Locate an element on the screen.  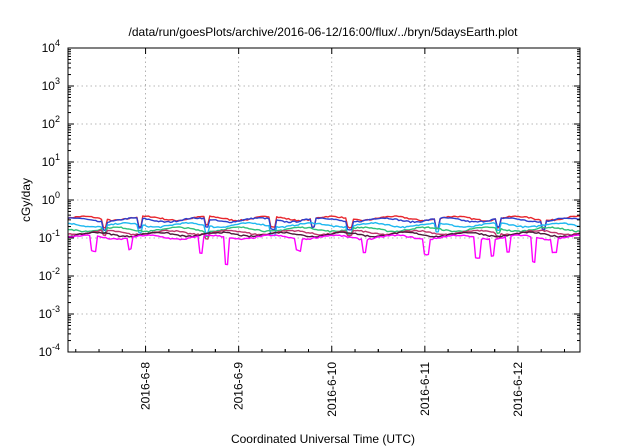
x-tick-label: 2016-6-8 is located at coordinates (146, 386).